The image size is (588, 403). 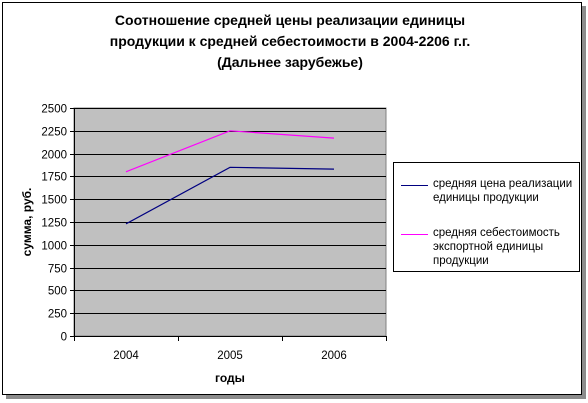 I want to click on y-tick-label: 500, so click(x=57, y=292).